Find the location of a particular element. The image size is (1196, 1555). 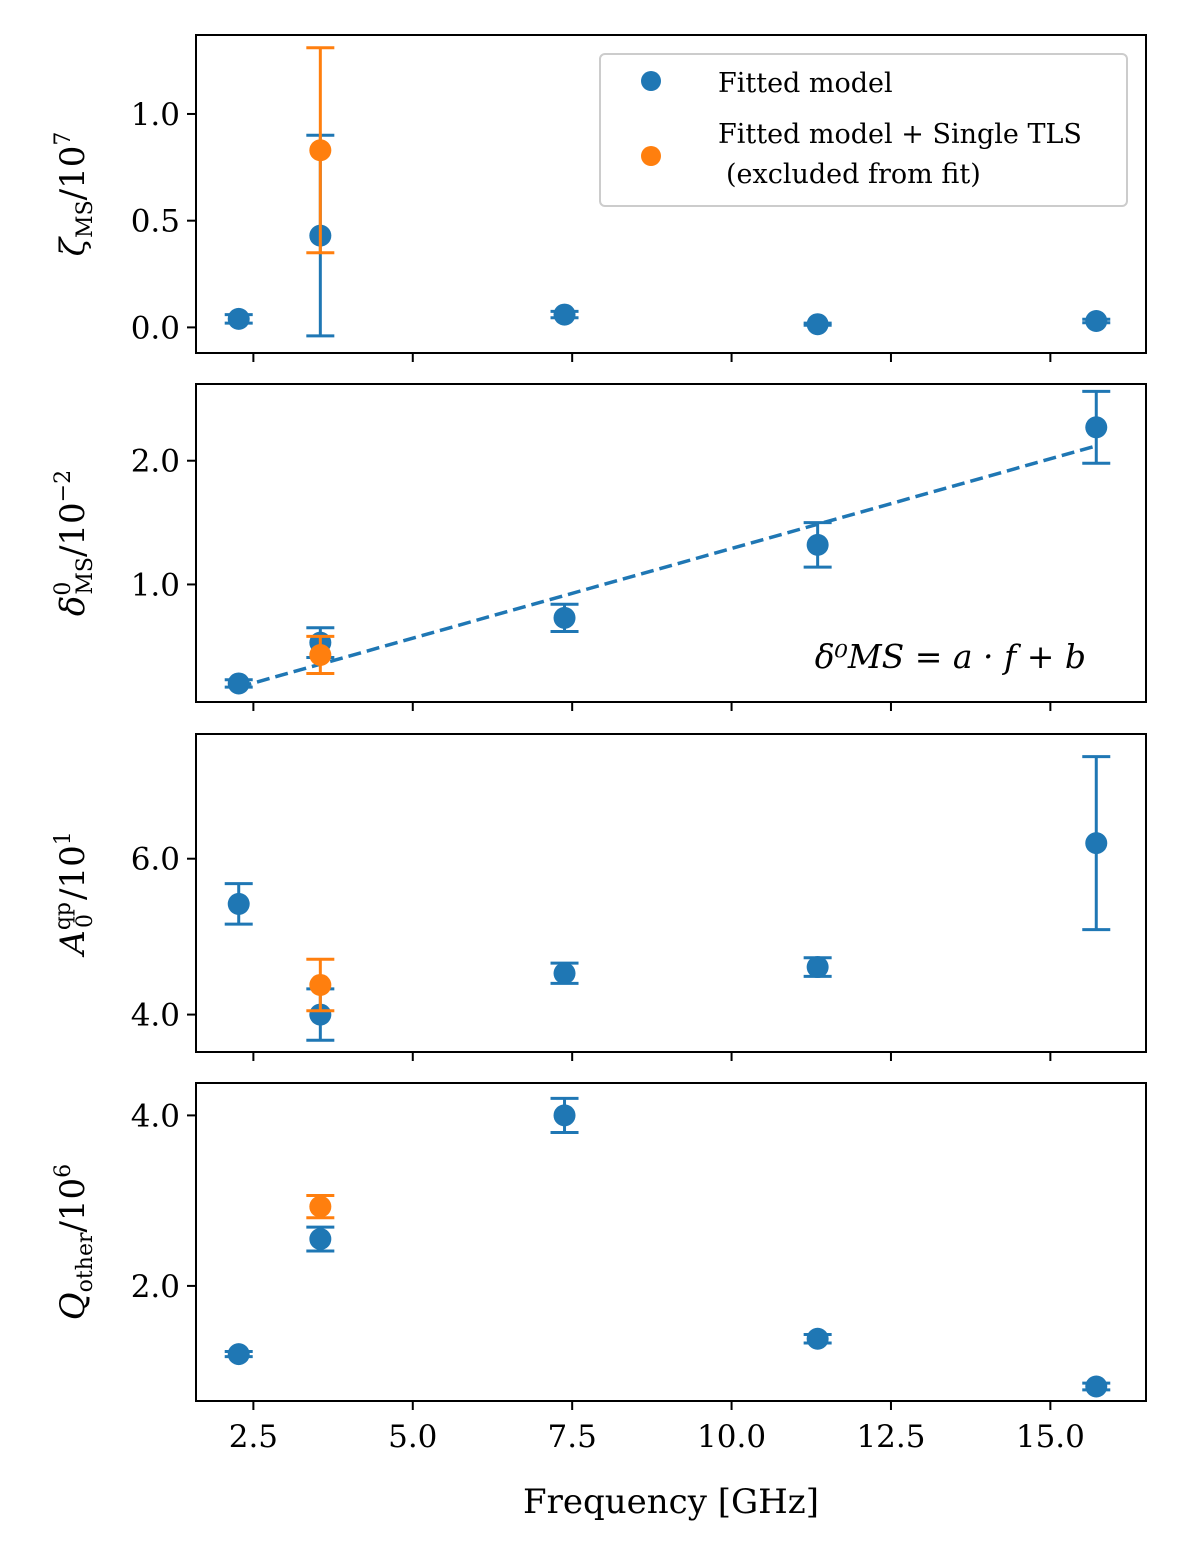

legend-entry-single-tls-note: (excluded from fit) is located at coordinates (853, 174).